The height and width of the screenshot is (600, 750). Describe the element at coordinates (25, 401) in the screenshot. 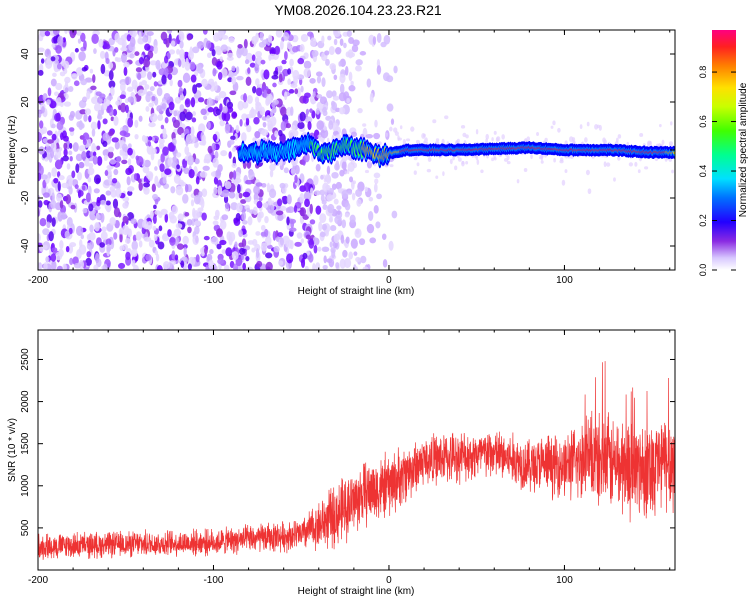

I see `snr-ytick-label: 2000` at that location.